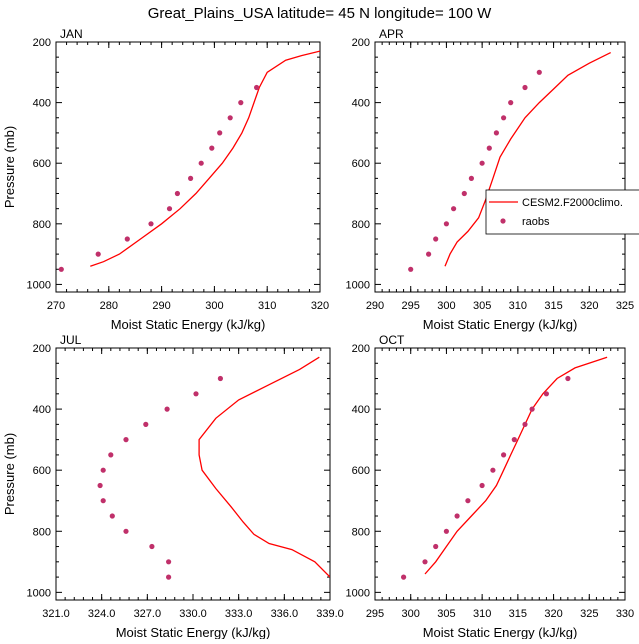 The height and width of the screenshot is (644, 639). What do you see at coordinates (391, 34) in the screenshot?
I see `panel-label: APR` at bounding box center [391, 34].